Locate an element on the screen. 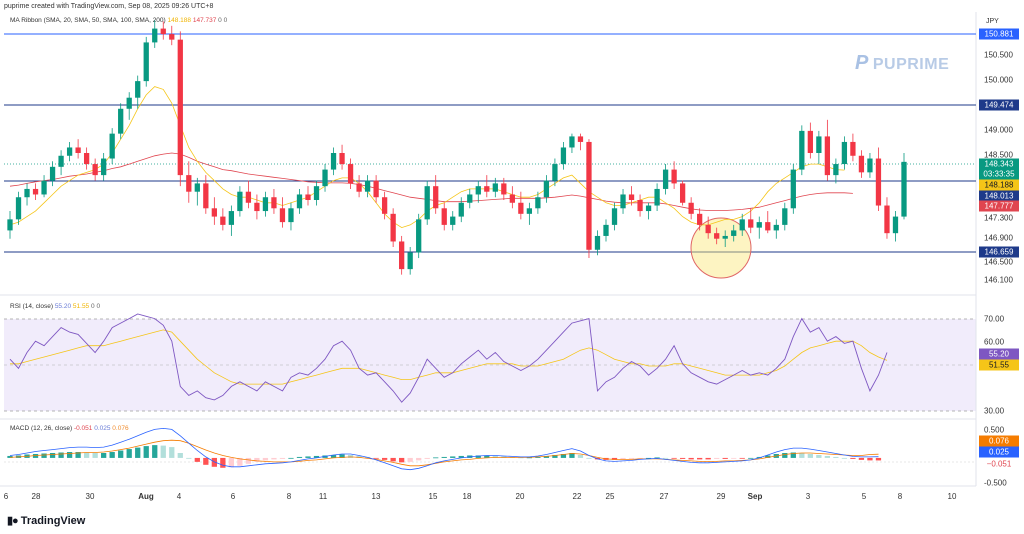 The image size is (1024, 534). time-tick: 27 is located at coordinates (664, 496).